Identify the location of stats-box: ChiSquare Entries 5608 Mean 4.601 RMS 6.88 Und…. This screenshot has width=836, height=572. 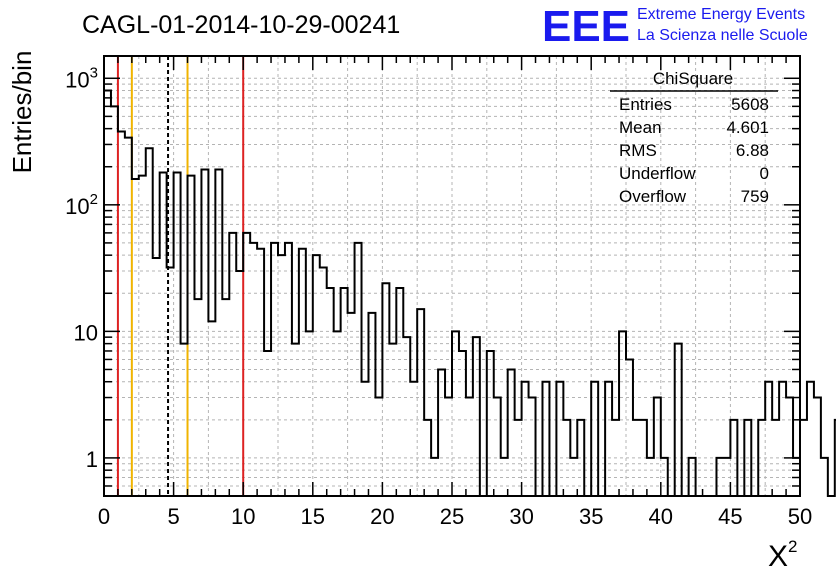
(694, 137).